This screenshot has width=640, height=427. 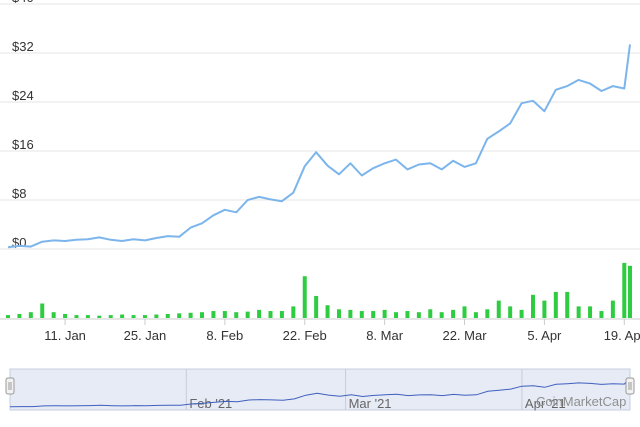 What do you see at coordinates (23, 95) in the screenshot?
I see `y-tick-label: $24` at bounding box center [23, 95].